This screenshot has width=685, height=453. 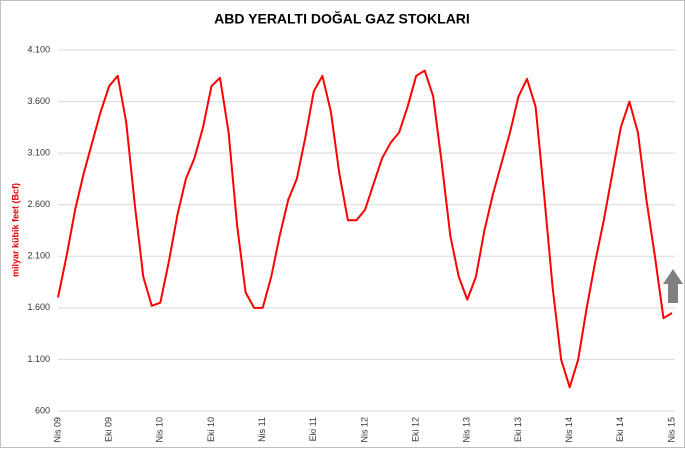 I want to click on up-arrow, so click(x=673, y=286).